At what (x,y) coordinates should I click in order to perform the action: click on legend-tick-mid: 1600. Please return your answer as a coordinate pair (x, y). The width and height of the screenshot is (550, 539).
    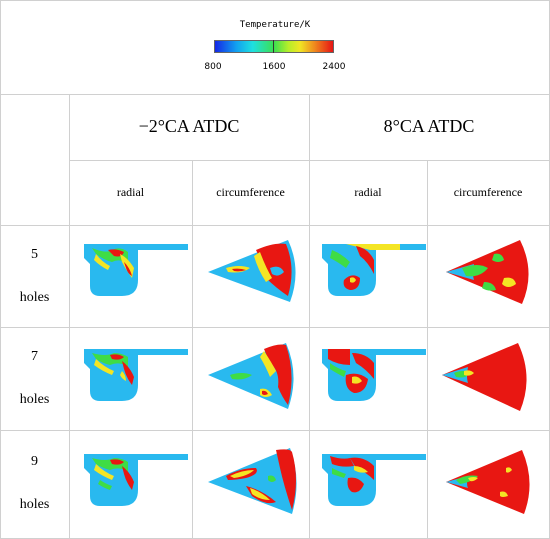
    Looking at the image, I should click on (274, 67).